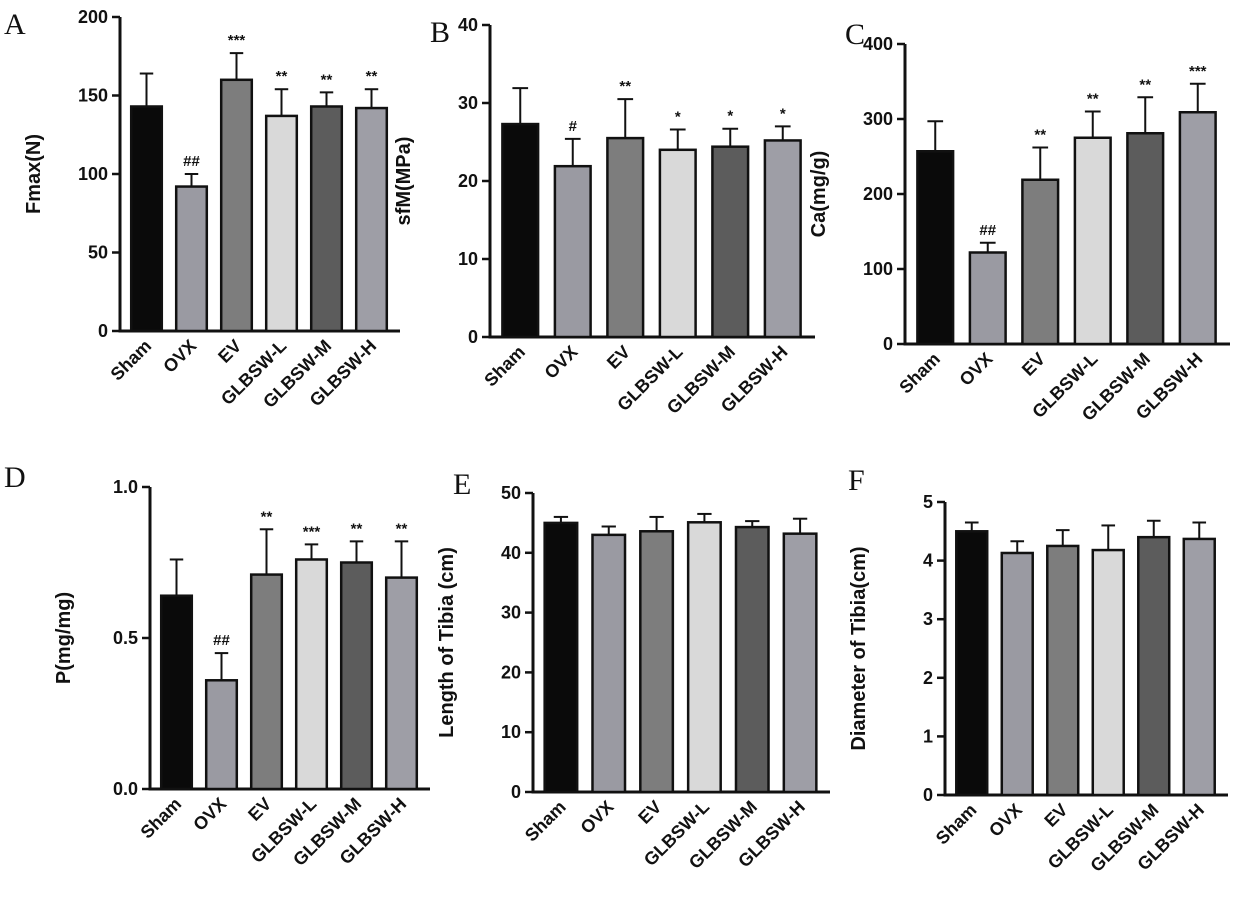 The height and width of the screenshot is (905, 1240). What do you see at coordinates (928, 619) in the screenshot?
I see `y-tick-label: 3` at bounding box center [928, 619].